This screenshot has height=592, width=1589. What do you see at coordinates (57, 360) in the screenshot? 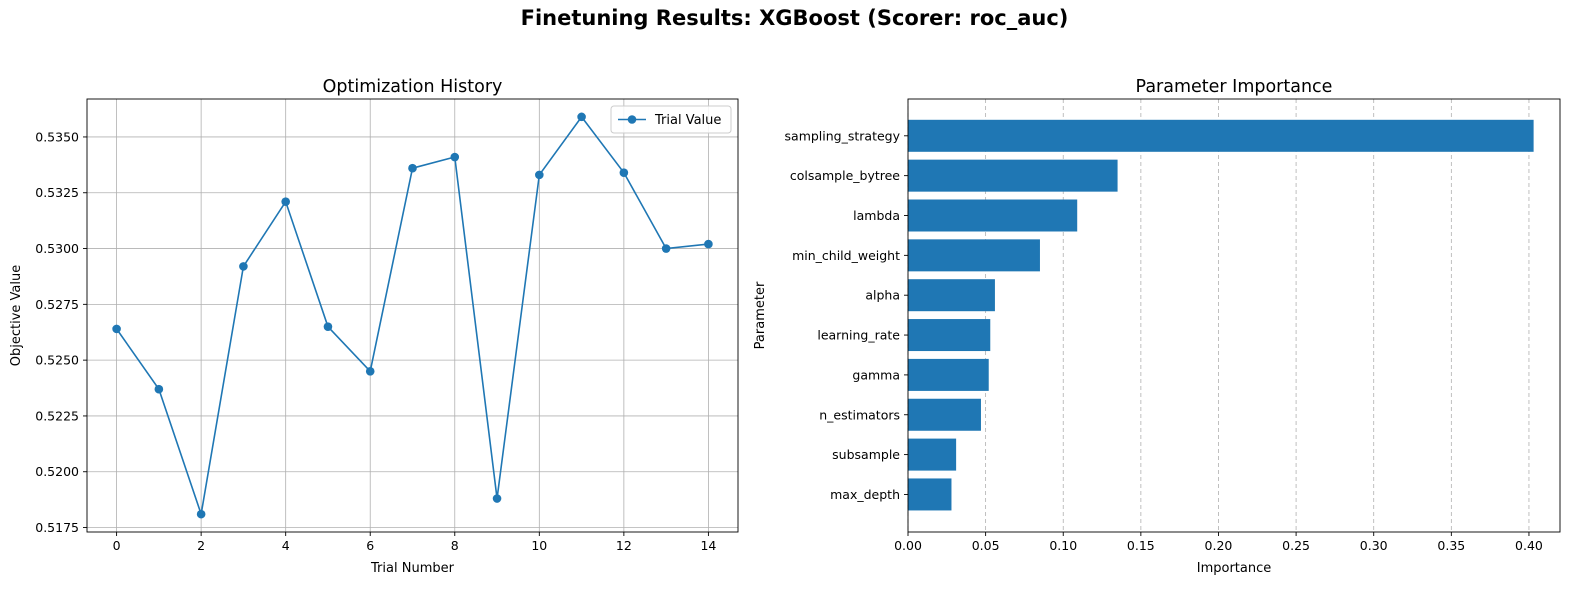
I see `y-tick-label: 0.5250` at bounding box center [57, 360].